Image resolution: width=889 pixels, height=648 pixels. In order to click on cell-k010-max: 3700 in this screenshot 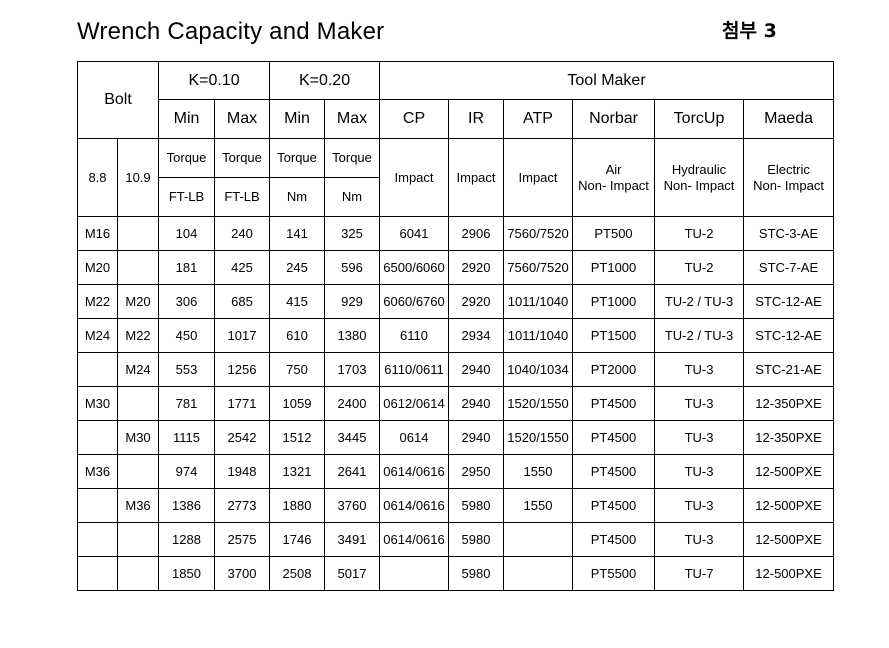, I will do `click(242, 573)`.